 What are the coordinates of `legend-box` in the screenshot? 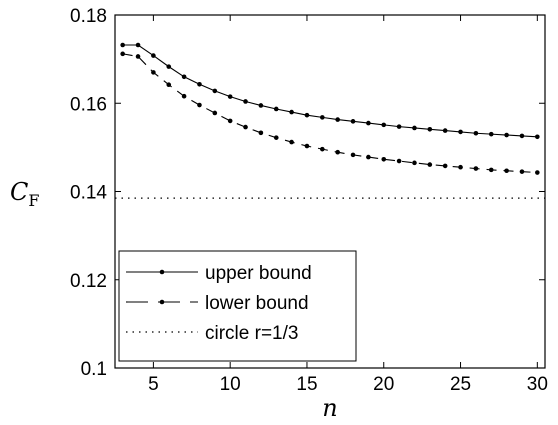 It's located at (237, 306).